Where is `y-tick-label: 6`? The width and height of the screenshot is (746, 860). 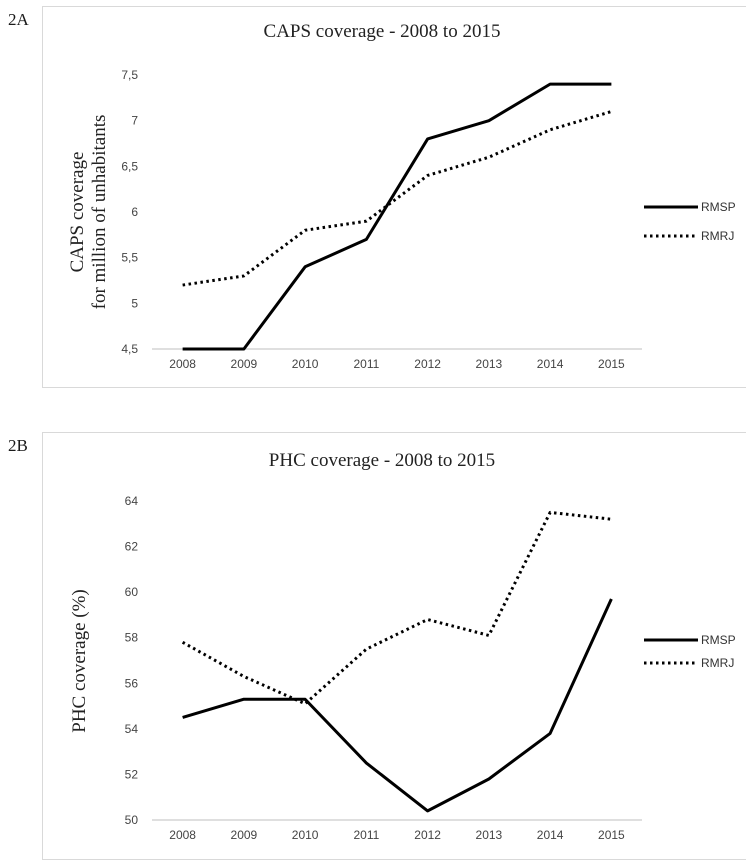
y-tick-label: 6 is located at coordinates (134, 212).